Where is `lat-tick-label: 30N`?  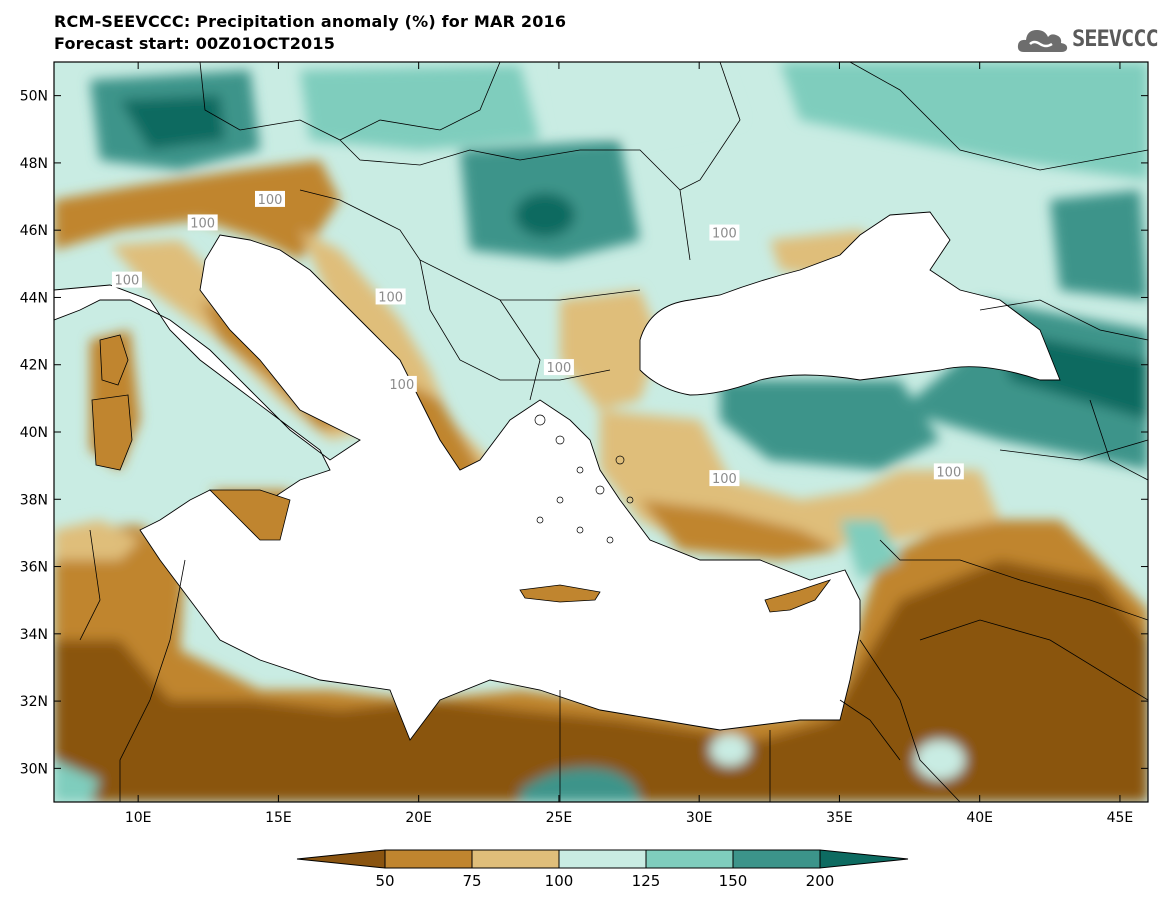
lat-tick-label: 30N is located at coordinates (34, 769).